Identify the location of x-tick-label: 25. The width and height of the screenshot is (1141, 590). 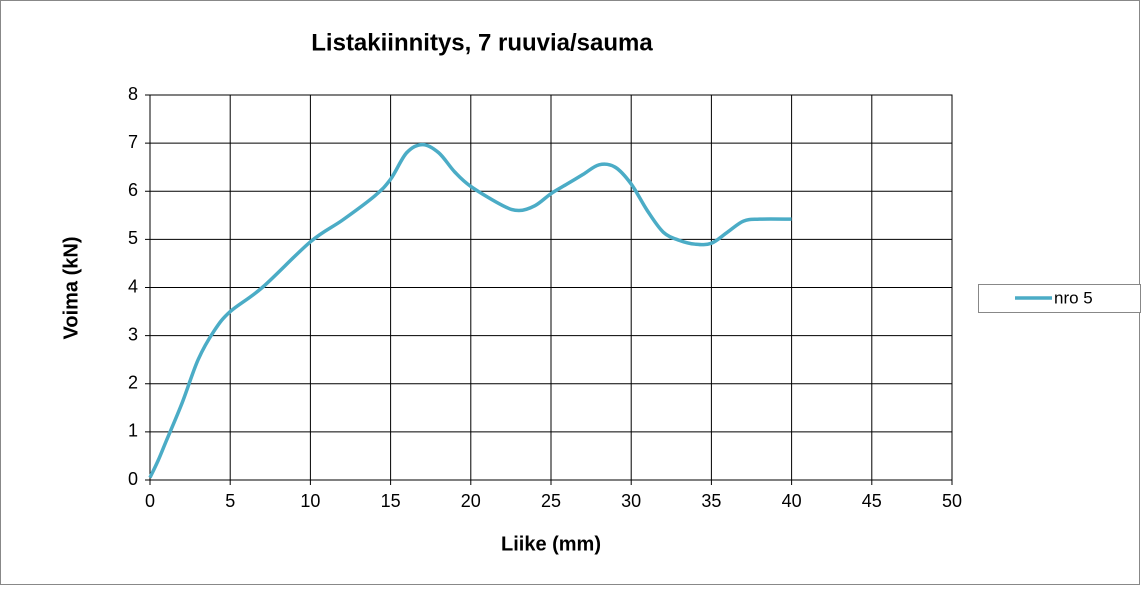
(551, 501).